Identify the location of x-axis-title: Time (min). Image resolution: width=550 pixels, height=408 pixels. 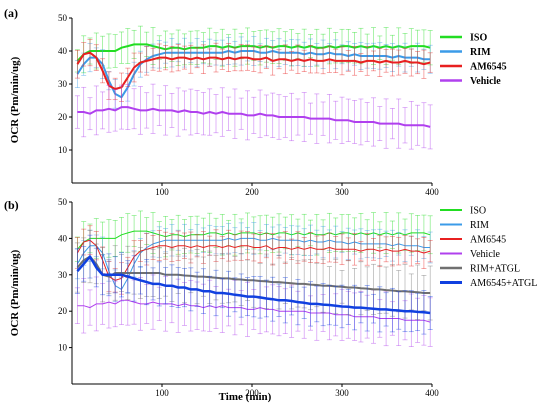
(245, 397).